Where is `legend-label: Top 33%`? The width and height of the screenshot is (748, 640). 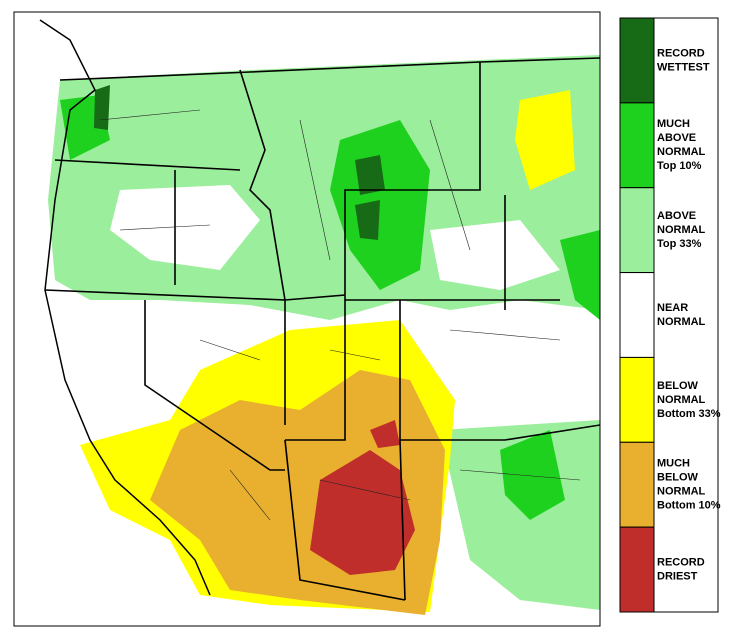 legend-label: Top 33% is located at coordinates (679, 244).